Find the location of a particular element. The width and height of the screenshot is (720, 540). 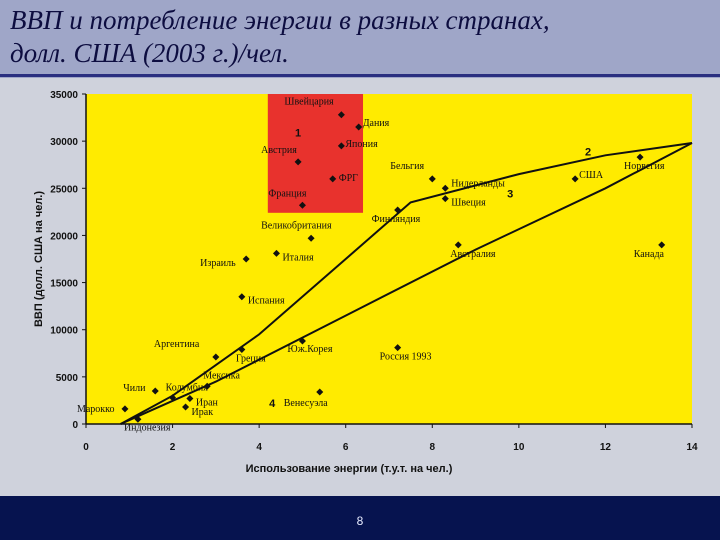

point-label: Япония is located at coordinates (361, 144).